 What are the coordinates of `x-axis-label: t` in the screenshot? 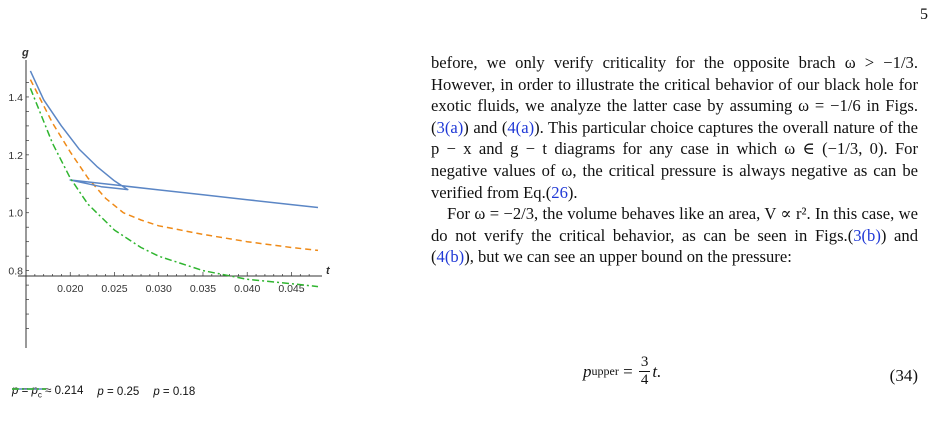 It's located at (328, 271).